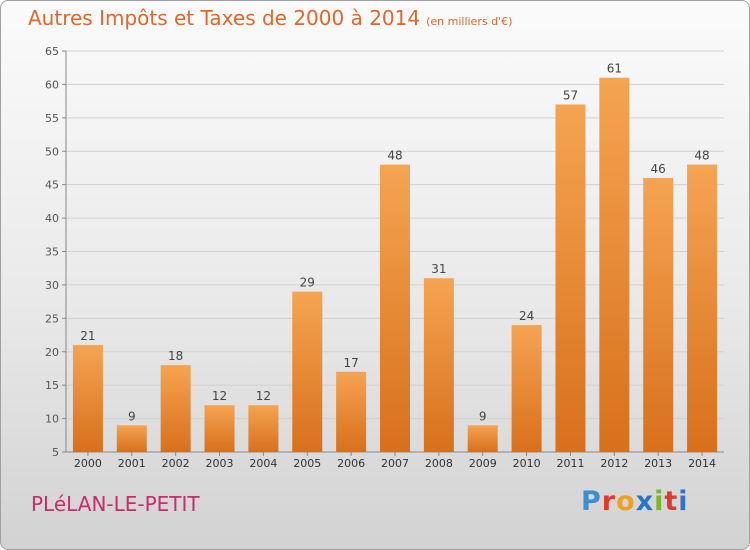 The height and width of the screenshot is (550, 750). Describe the element at coordinates (526, 316) in the screenshot. I see `bar-value-label: 24` at that location.